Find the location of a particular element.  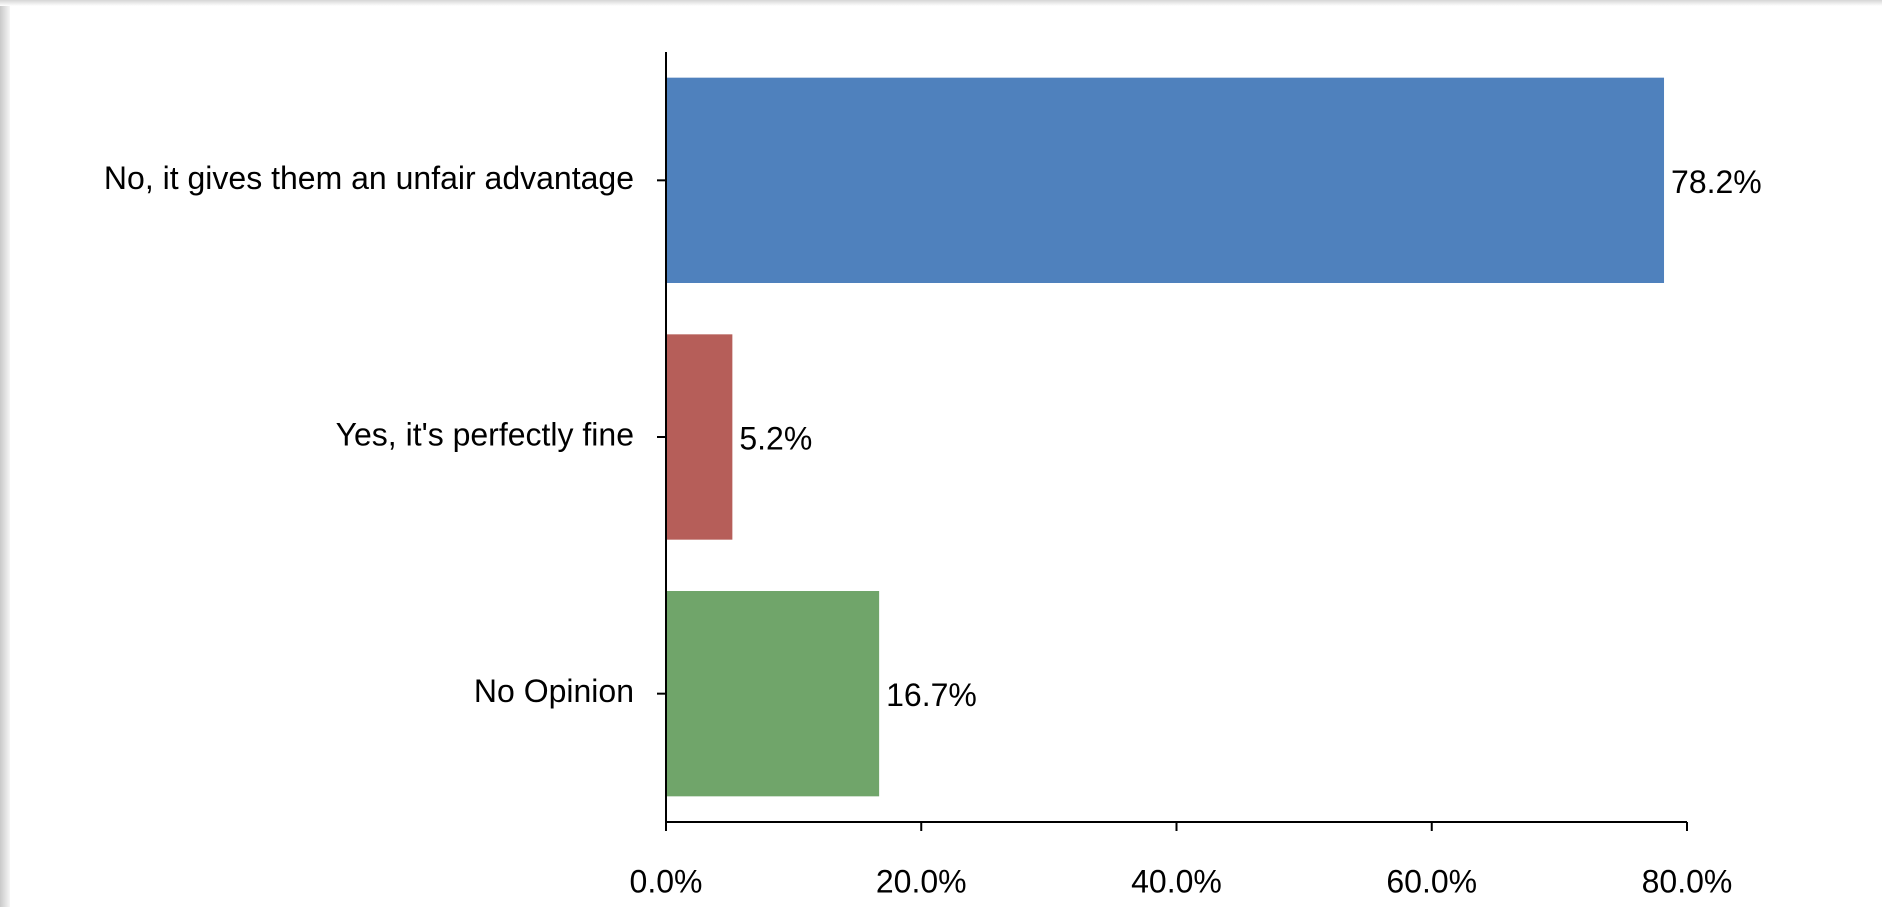

x-tick-label-3: 40.0% is located at coordinates (1176, 881).